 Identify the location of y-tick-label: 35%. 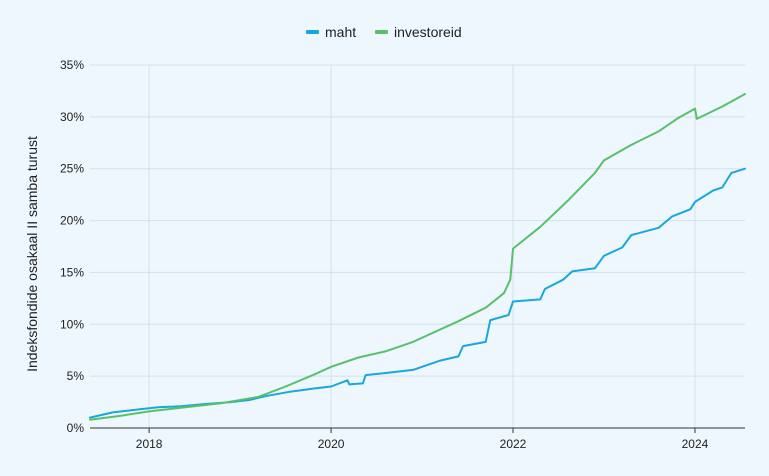
(72, 65).